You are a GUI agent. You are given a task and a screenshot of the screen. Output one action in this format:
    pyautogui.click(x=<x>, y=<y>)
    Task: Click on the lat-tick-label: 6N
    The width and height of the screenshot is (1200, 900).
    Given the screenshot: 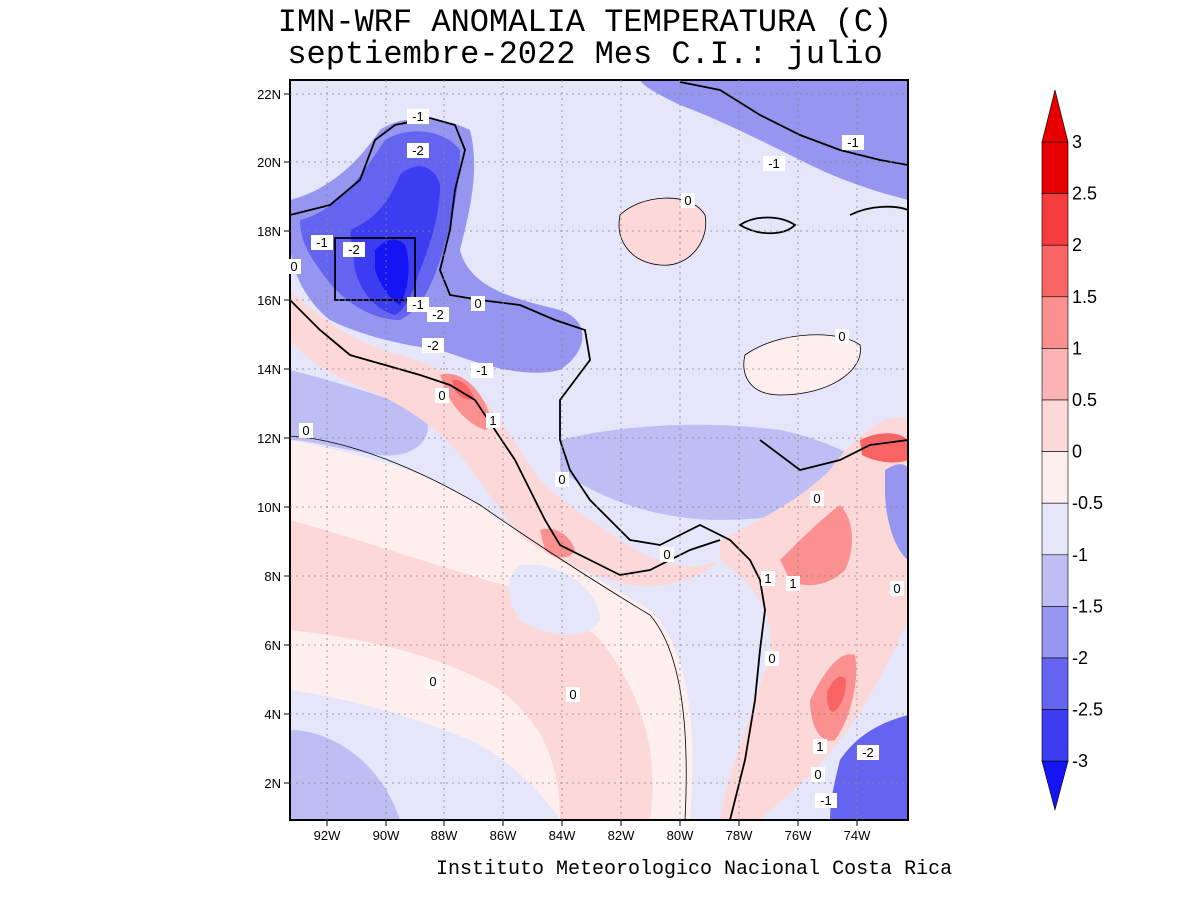 What is the action you would take?
    pyautogui.click(x=272, y=645)
    